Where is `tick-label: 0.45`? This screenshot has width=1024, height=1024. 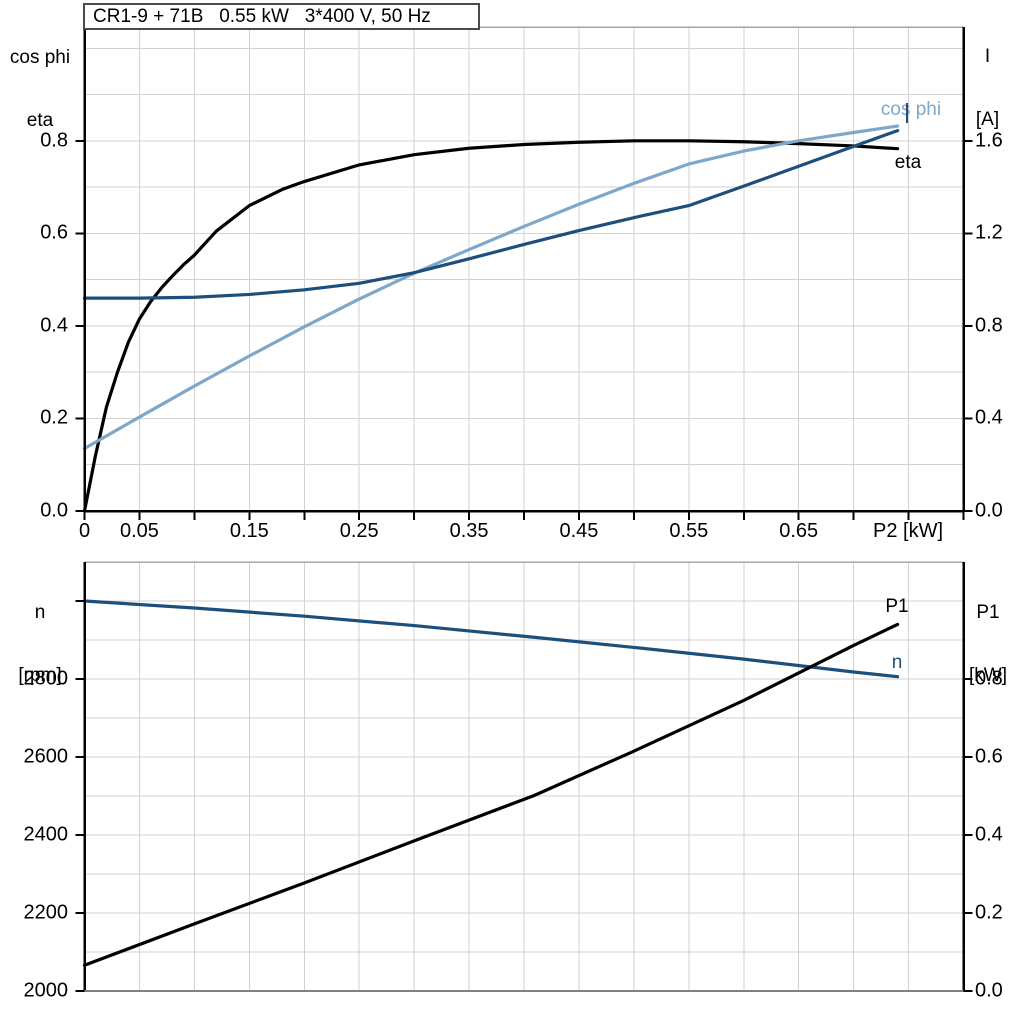
tick-label: 0.45 is located at coordinates (579, 531).